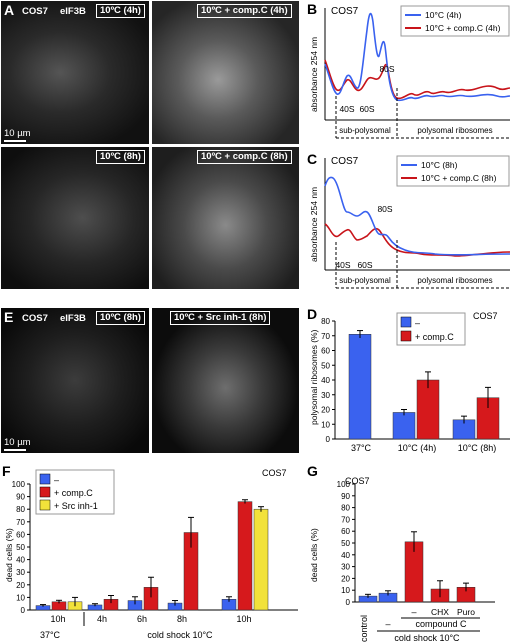 The image size is (512, 644). Describe the element at coordinates (9, 317) in the screenshot. I see `panel-letter-e: E` at that location.